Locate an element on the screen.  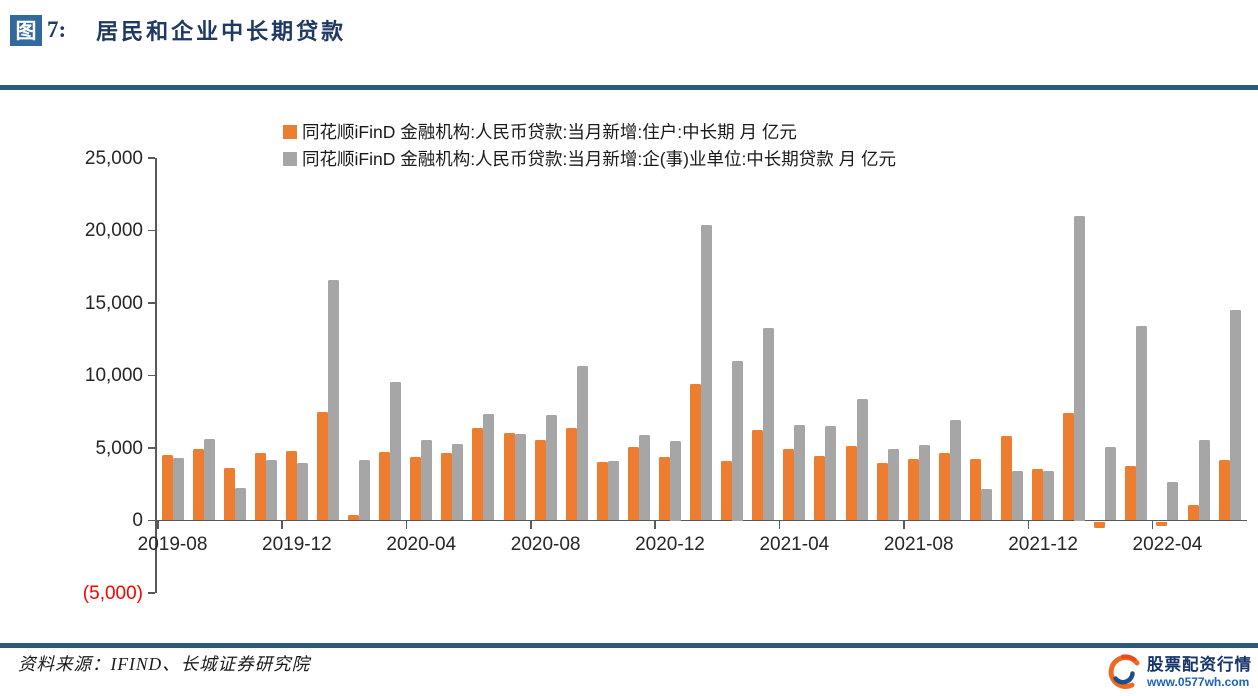
watermark-site-url: www.0577wh.com is located at coordinates (1198, 681).